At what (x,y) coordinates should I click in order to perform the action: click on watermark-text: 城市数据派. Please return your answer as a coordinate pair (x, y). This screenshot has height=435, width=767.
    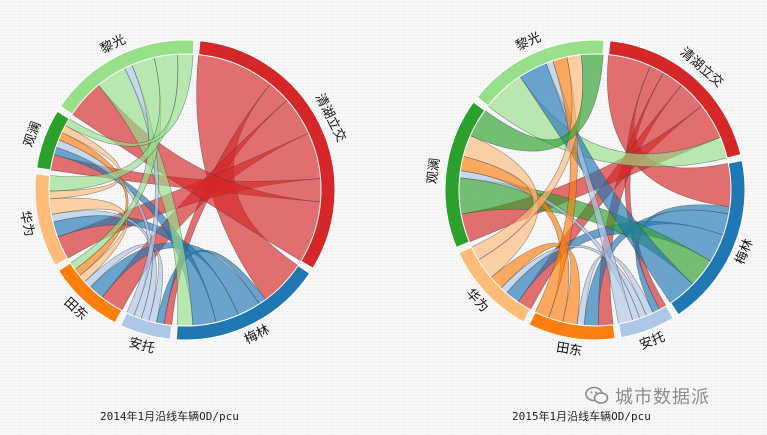
    Looking at the image, I should click on (662, 397).